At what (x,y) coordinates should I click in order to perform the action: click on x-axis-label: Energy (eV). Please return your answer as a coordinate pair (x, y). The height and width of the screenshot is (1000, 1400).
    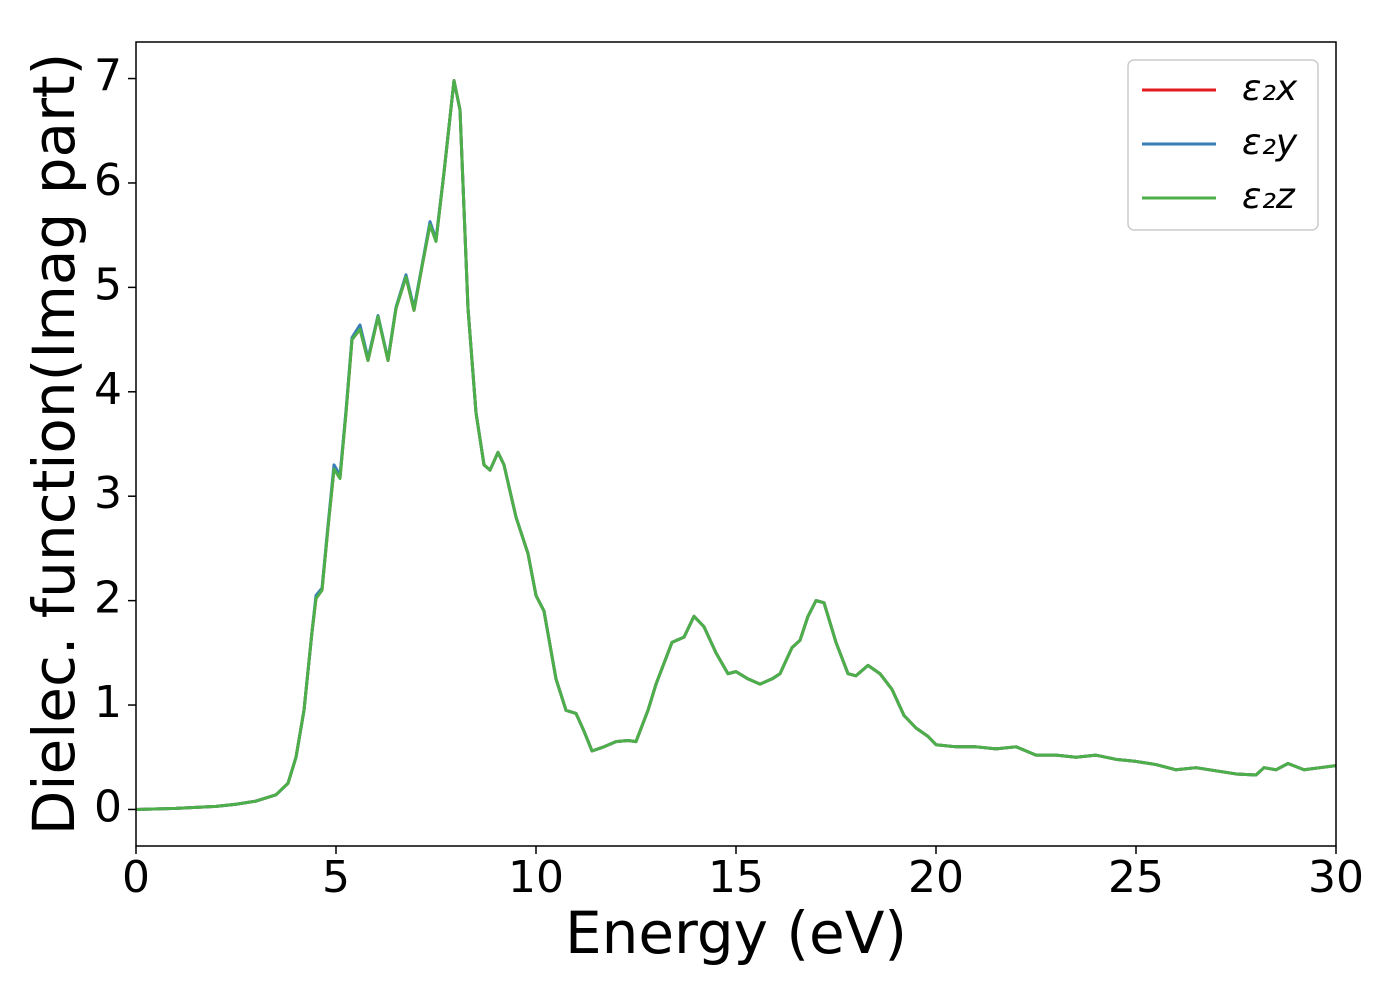
    Looking at the image, I should click on (736, 933).